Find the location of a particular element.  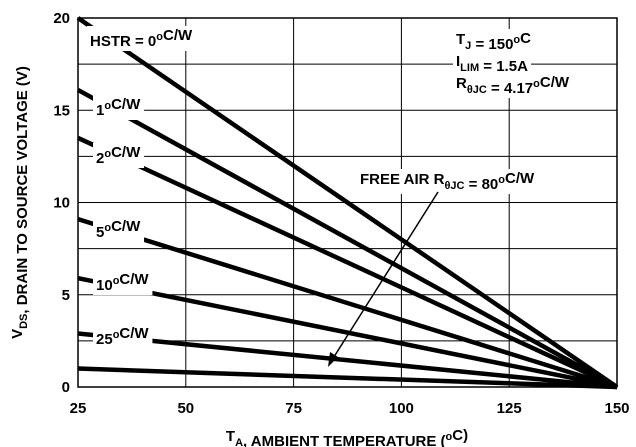

x-tick-label: 100 is located at coordinates (401, 408).